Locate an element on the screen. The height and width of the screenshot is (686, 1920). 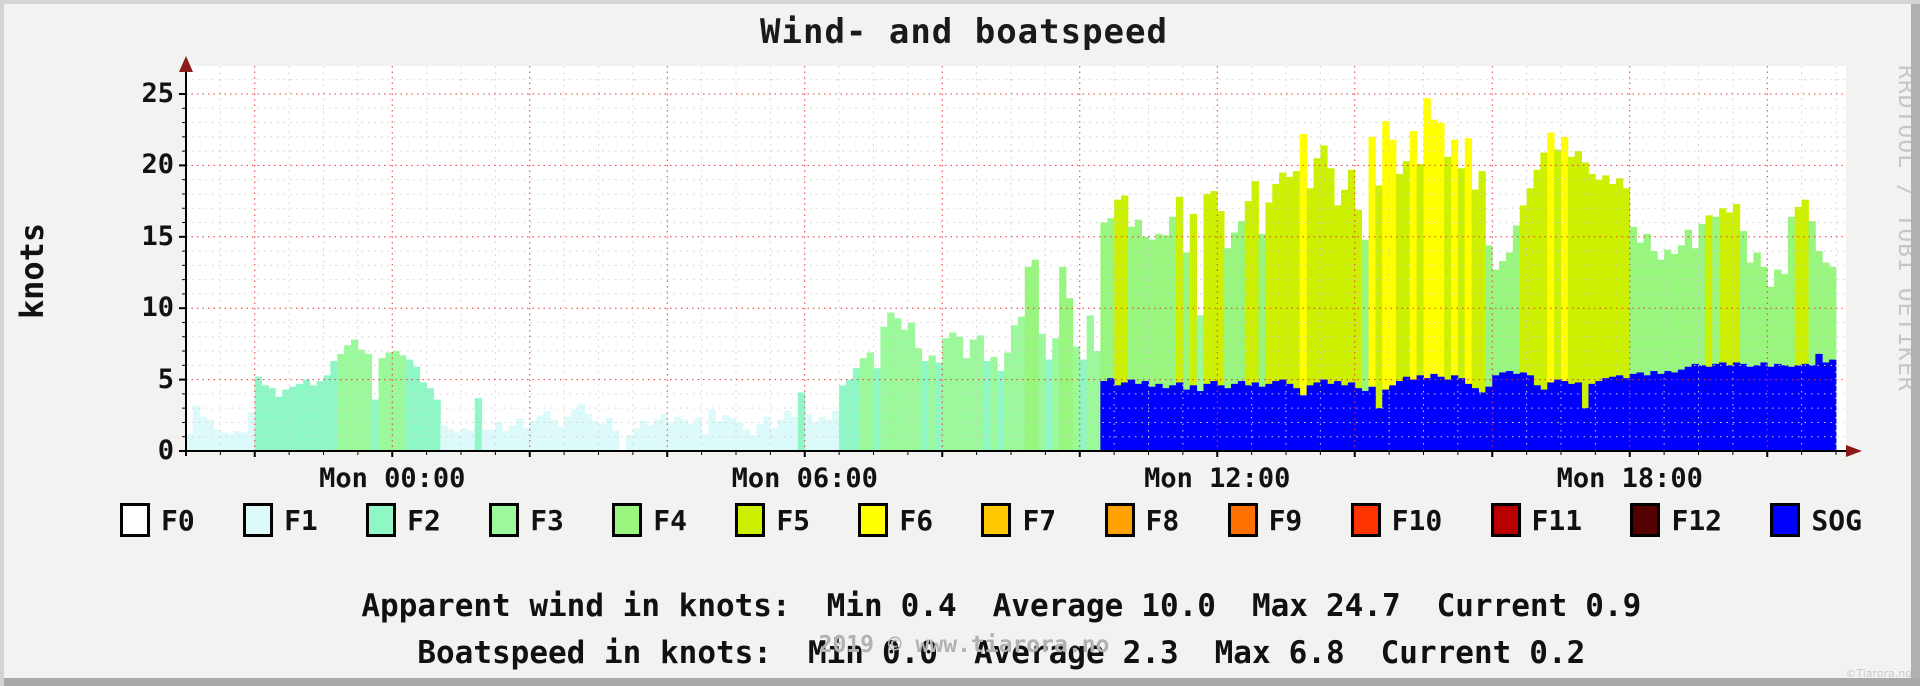
wind-max-value: 24.7 is located at coordinates (1363, 606).